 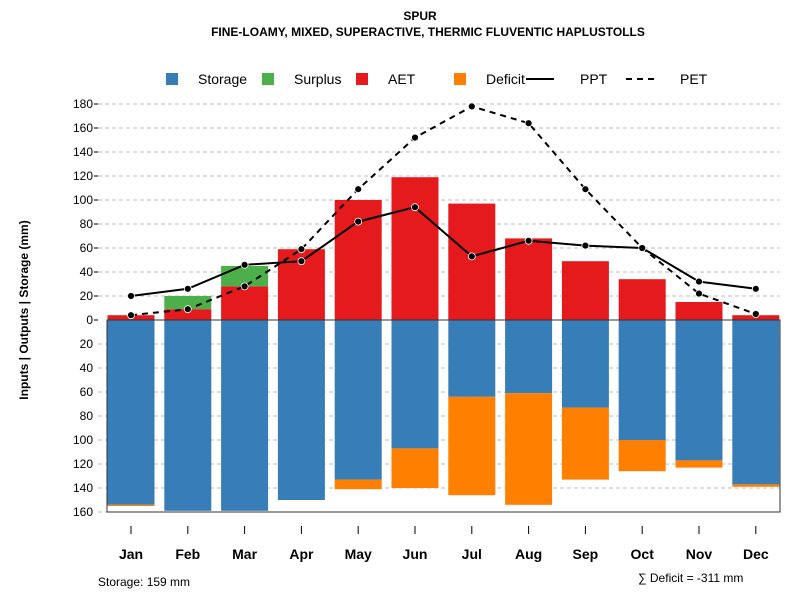 What do you see at coordinates (694, 79) in the screenshot?
I see `legend-label-pet: PET` at bounding box center [694, 79].